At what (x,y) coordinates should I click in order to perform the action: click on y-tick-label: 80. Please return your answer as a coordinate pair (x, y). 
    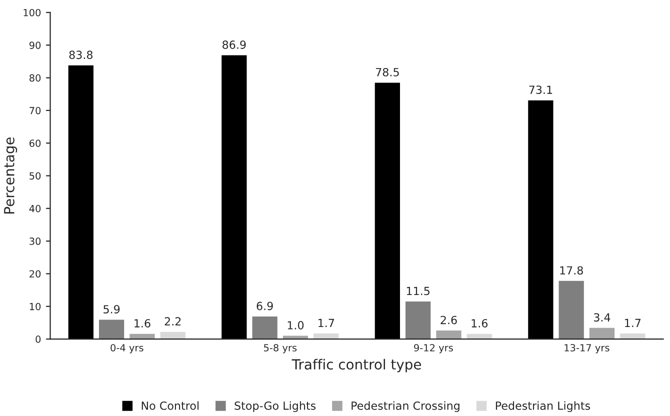
    Looking at the image, I should click on (35, 78).